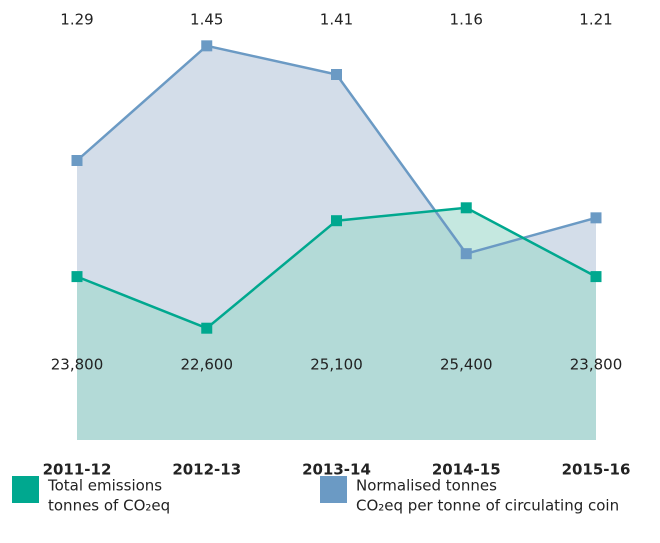 The width and height of the screenshot is (660, 543). What do you see at coordinates (336, 470) in the screenshot?
I see `x-tick-label: 2013-14` at bounding box center [336, 470].